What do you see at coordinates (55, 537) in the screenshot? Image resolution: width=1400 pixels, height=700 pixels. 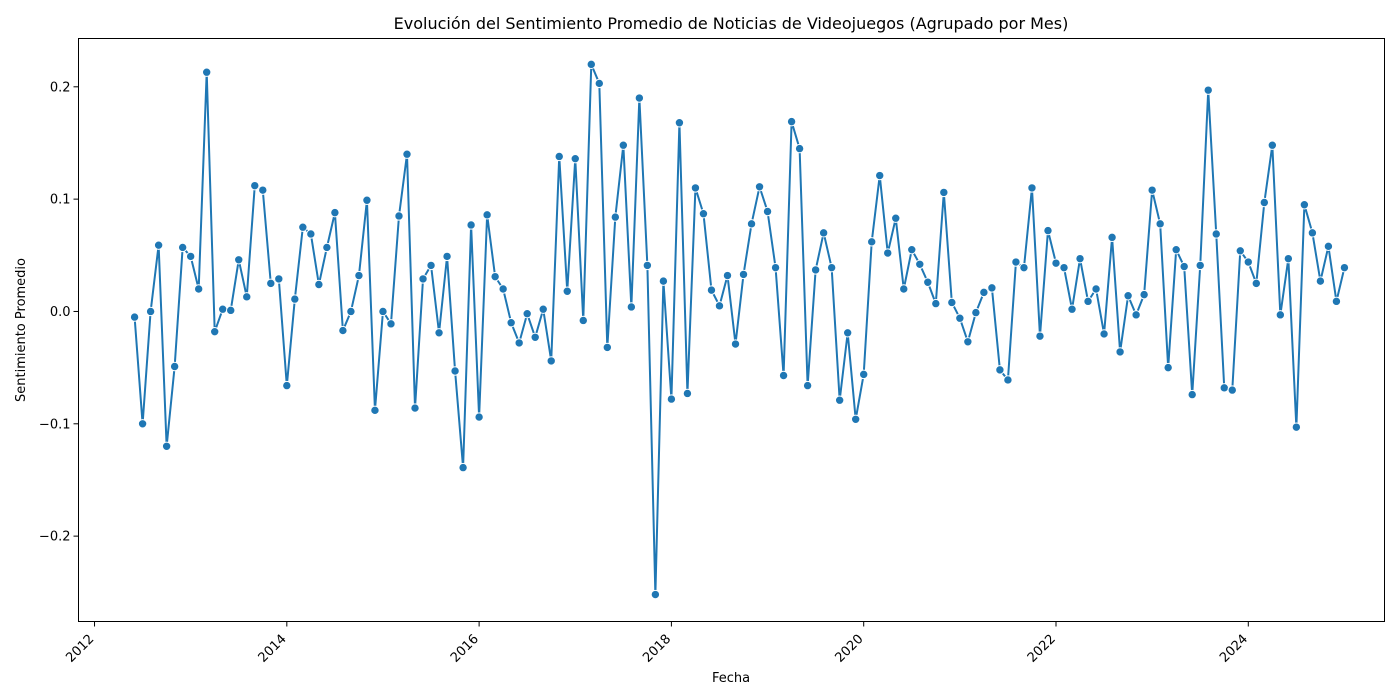 I see `y-tick-label: −0.2` at bounding box center [55, 537].